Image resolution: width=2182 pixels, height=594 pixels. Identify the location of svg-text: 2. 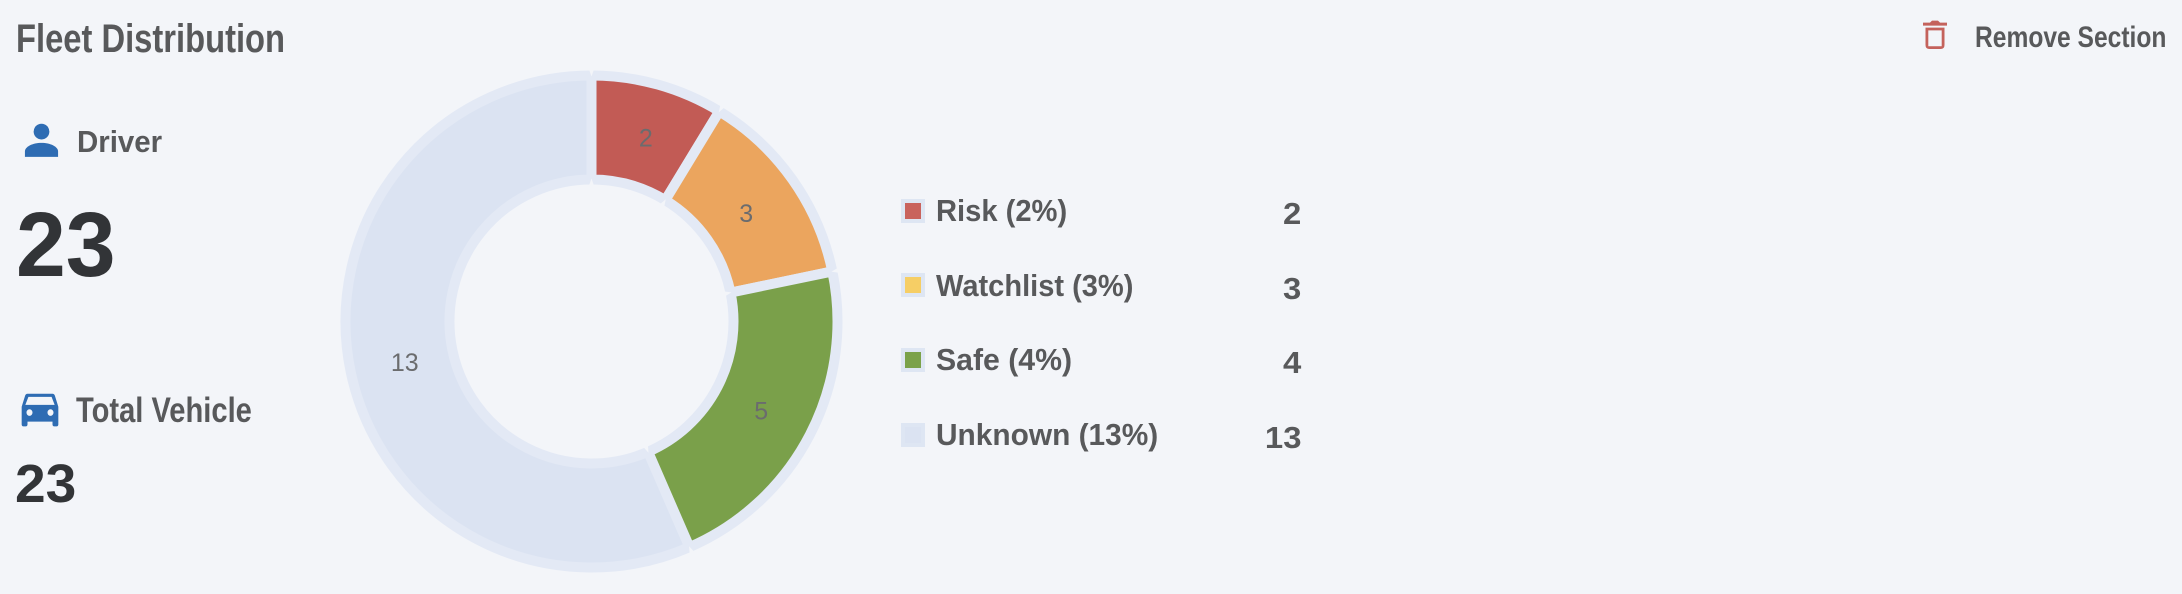
(646, 139).